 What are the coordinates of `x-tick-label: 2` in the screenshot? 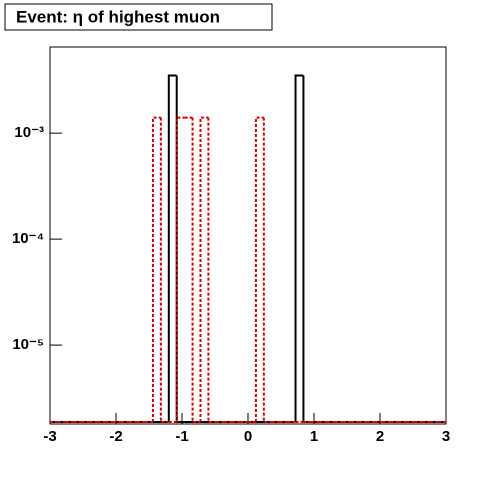 It's located at (380, 436).